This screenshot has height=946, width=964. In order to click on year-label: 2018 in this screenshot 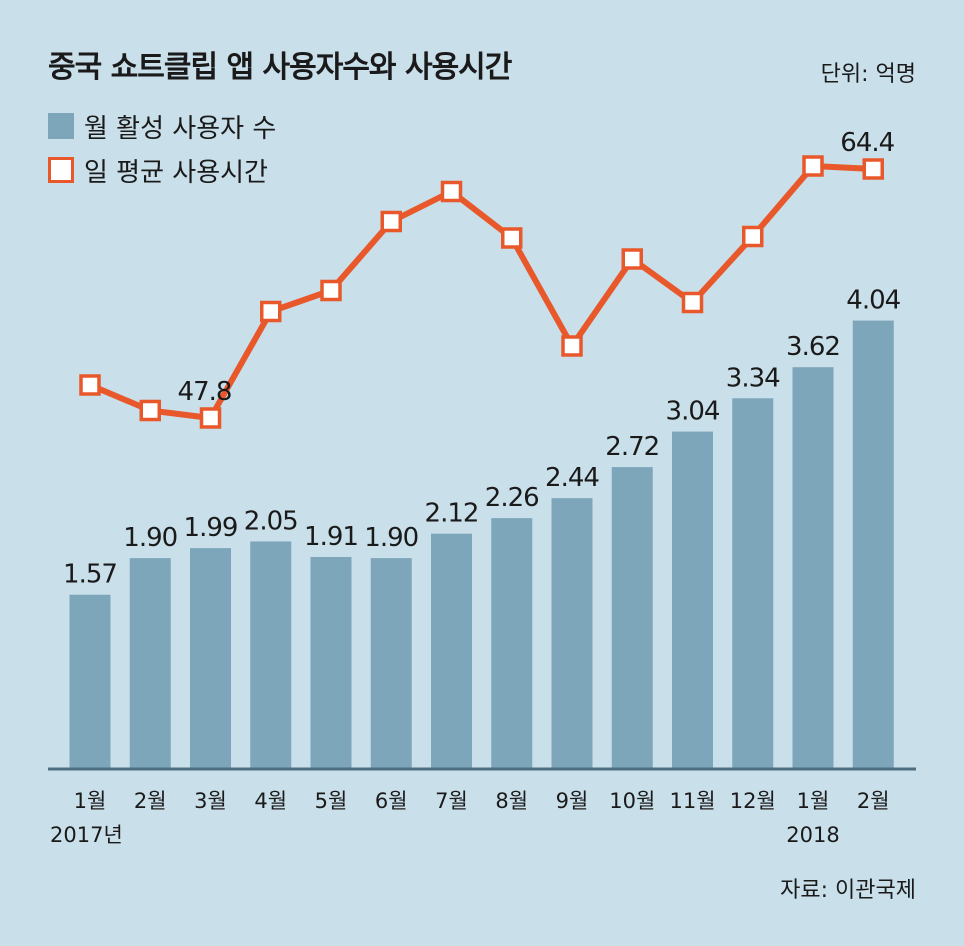, I will do `click(812, 835)`.